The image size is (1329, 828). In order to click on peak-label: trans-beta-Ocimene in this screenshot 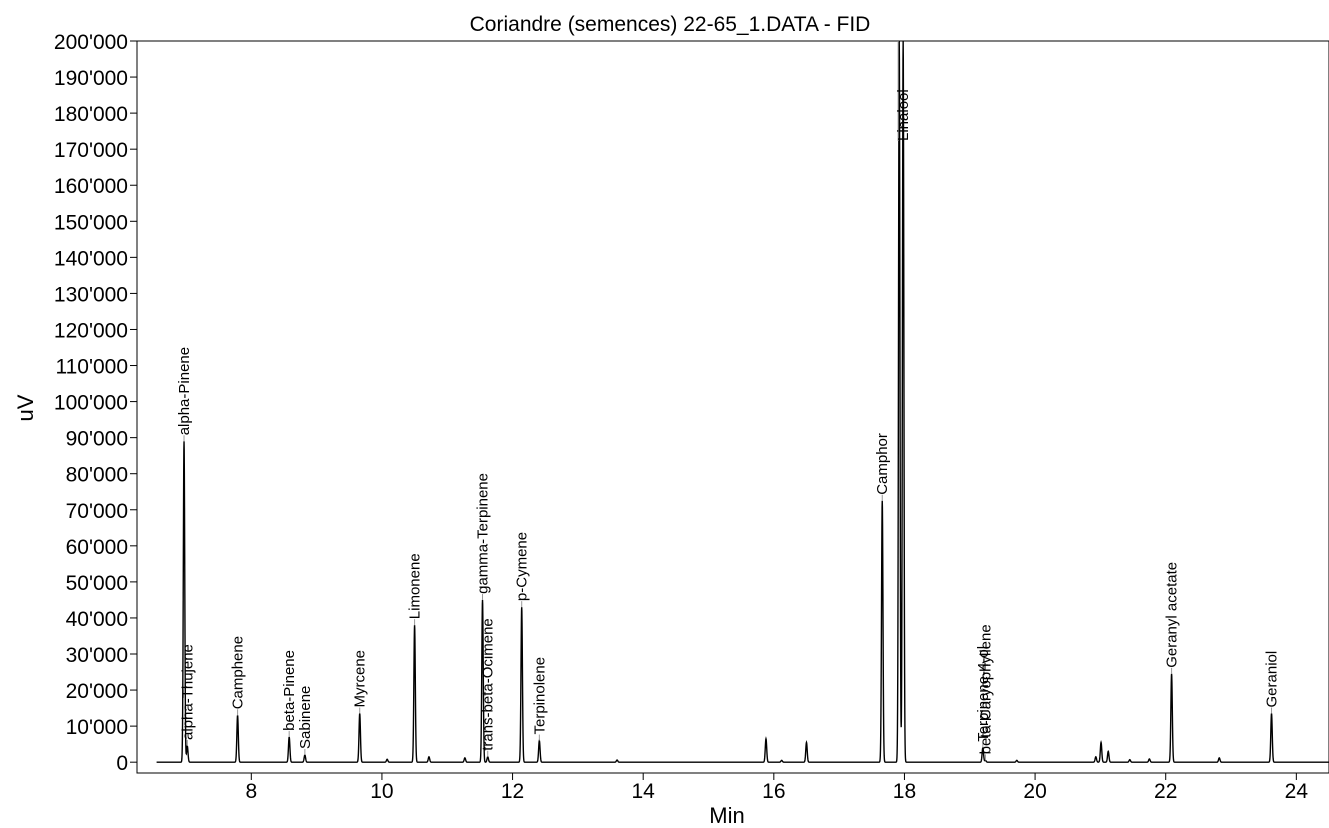, I will do `click(488, 684)`.